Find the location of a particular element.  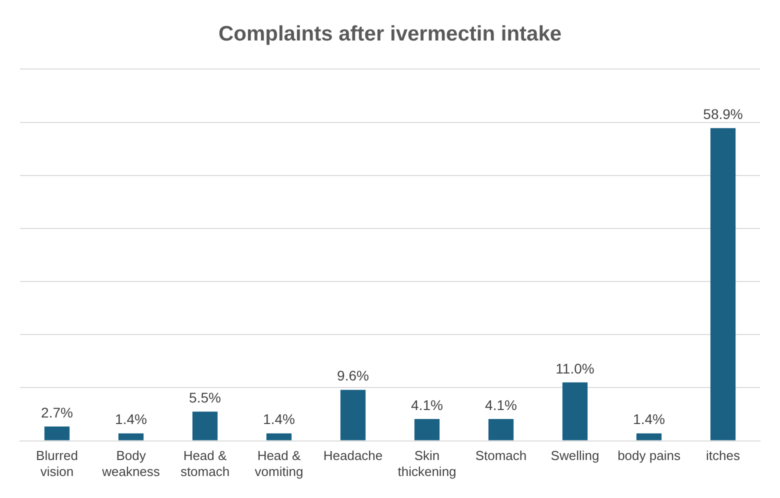

x-tick-label: Body weakness is located at coordinates (130, 463).